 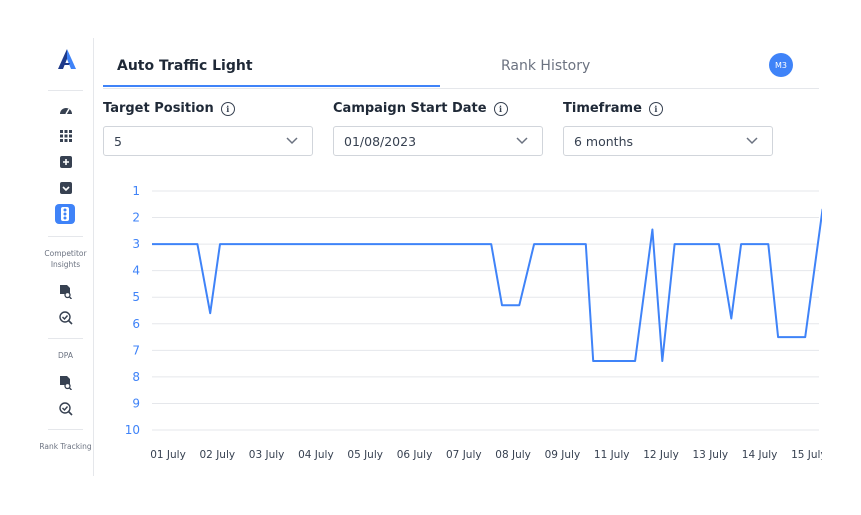 I want to click on x-tick-label: 11 July, so click(x=612, y=455).